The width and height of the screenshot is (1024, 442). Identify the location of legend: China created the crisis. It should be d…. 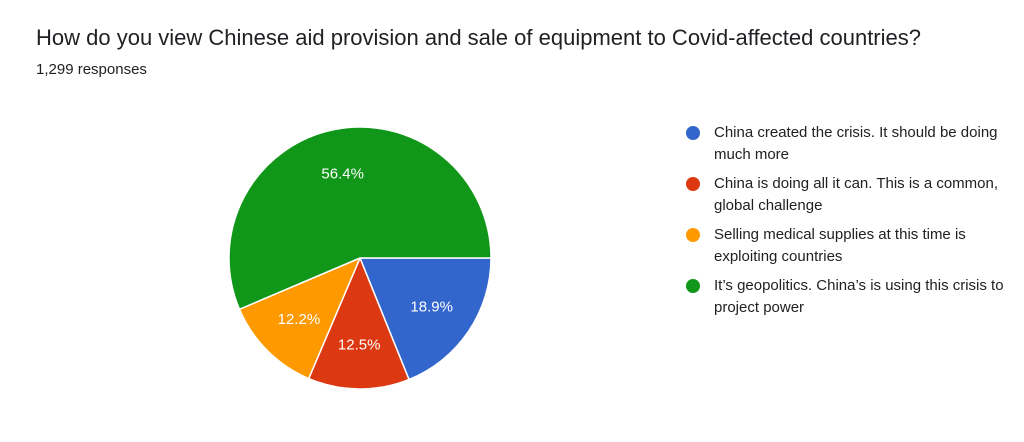
(851, 224).